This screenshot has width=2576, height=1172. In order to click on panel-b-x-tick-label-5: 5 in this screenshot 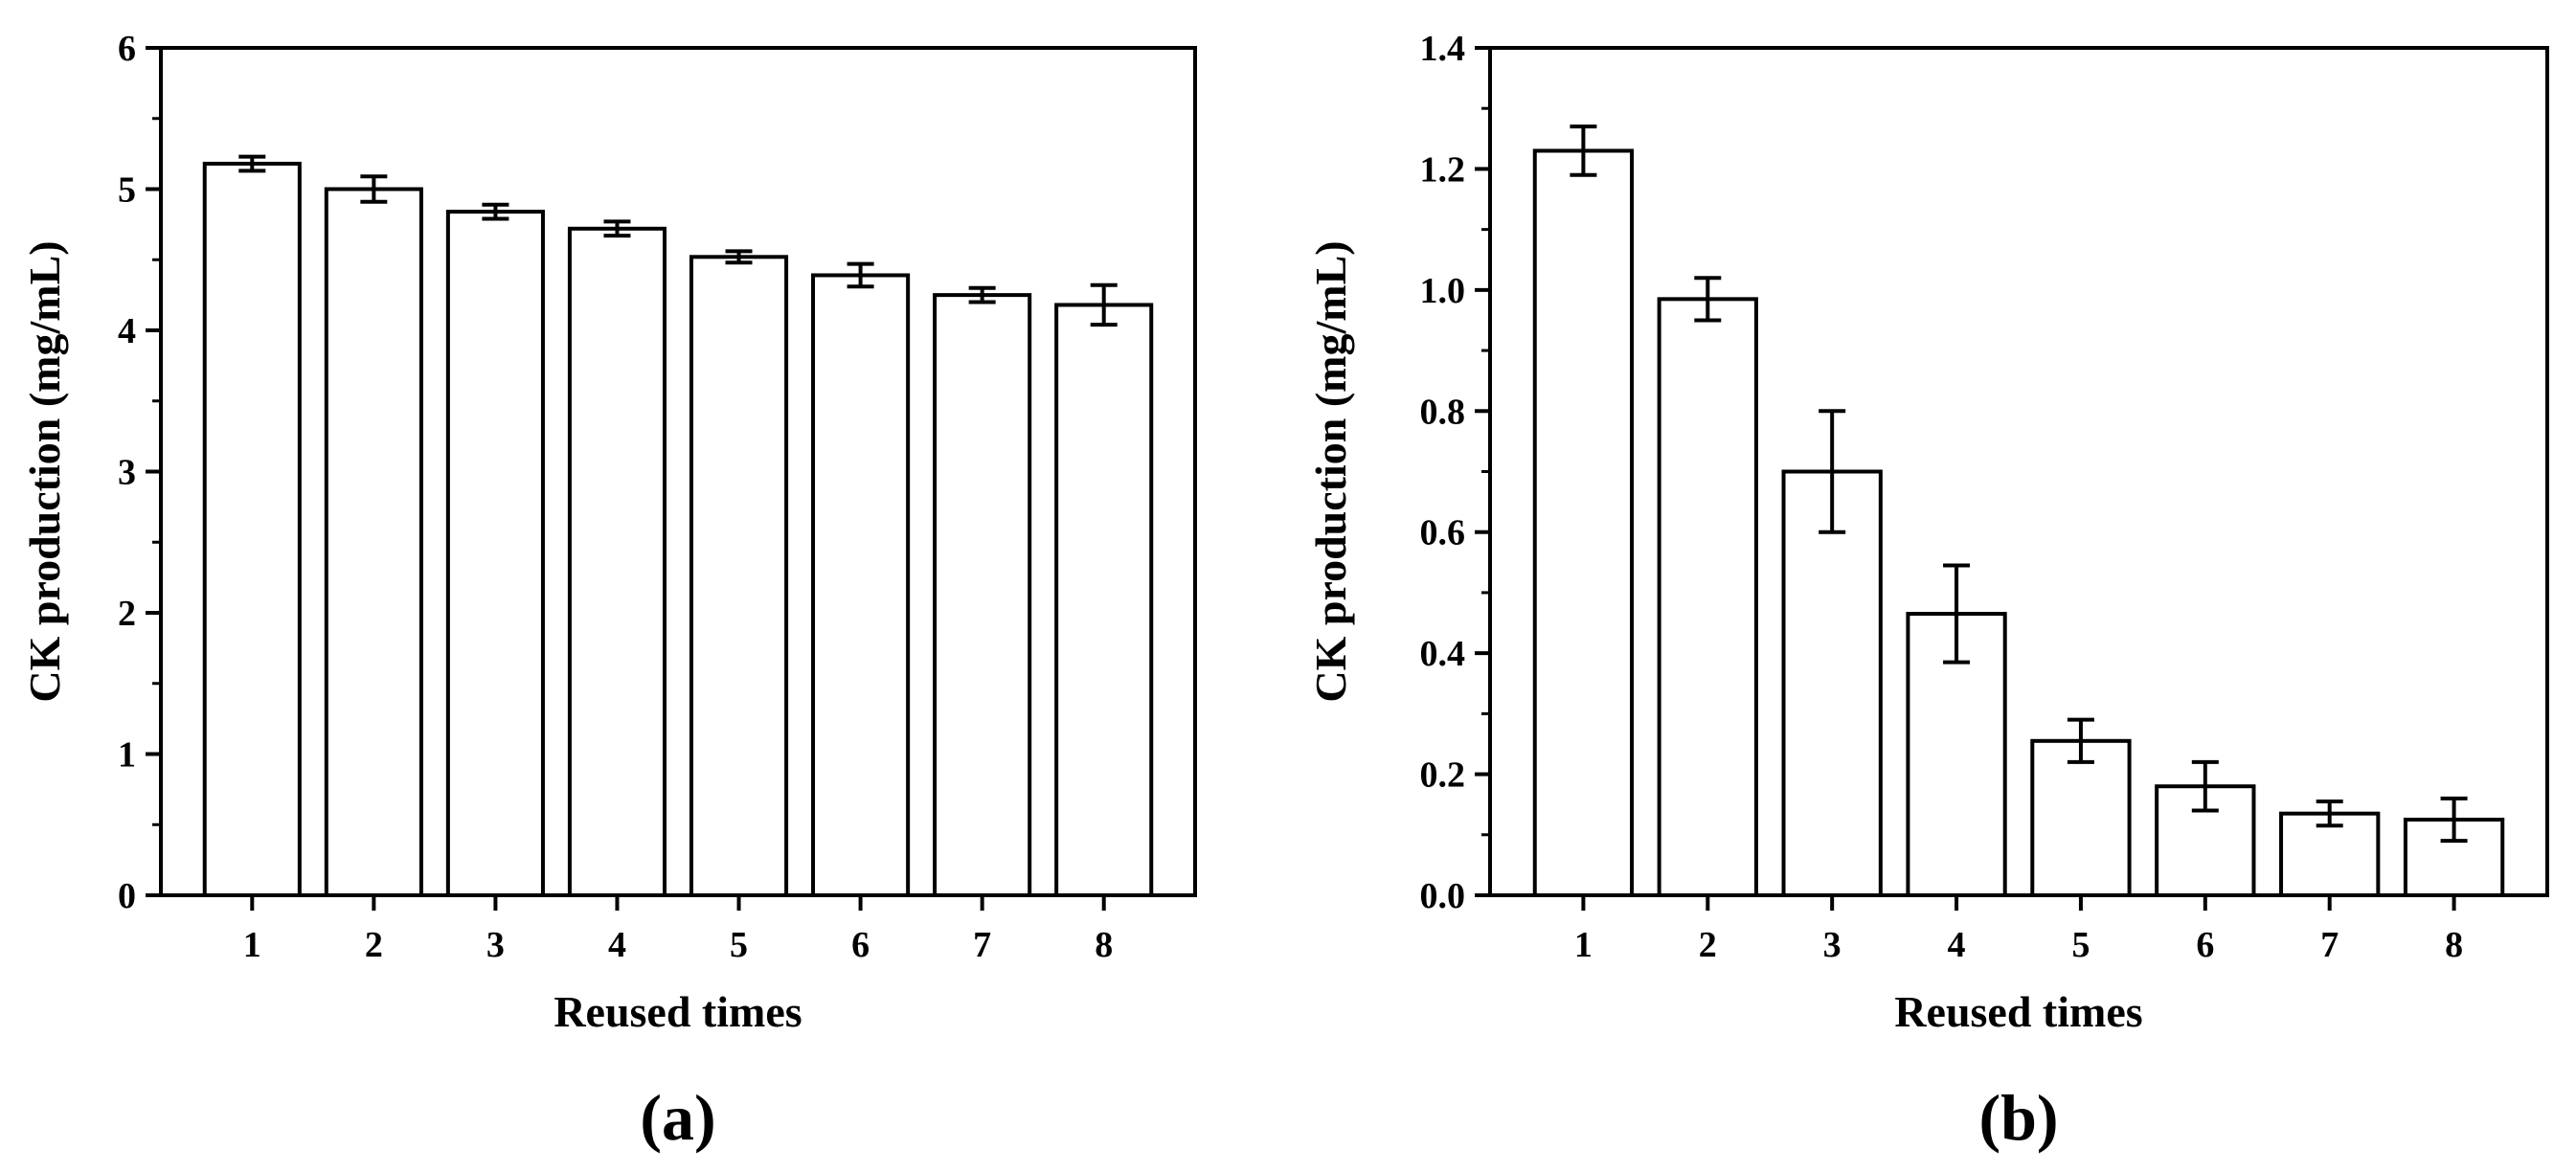, I will do `click(2080, 945)`.